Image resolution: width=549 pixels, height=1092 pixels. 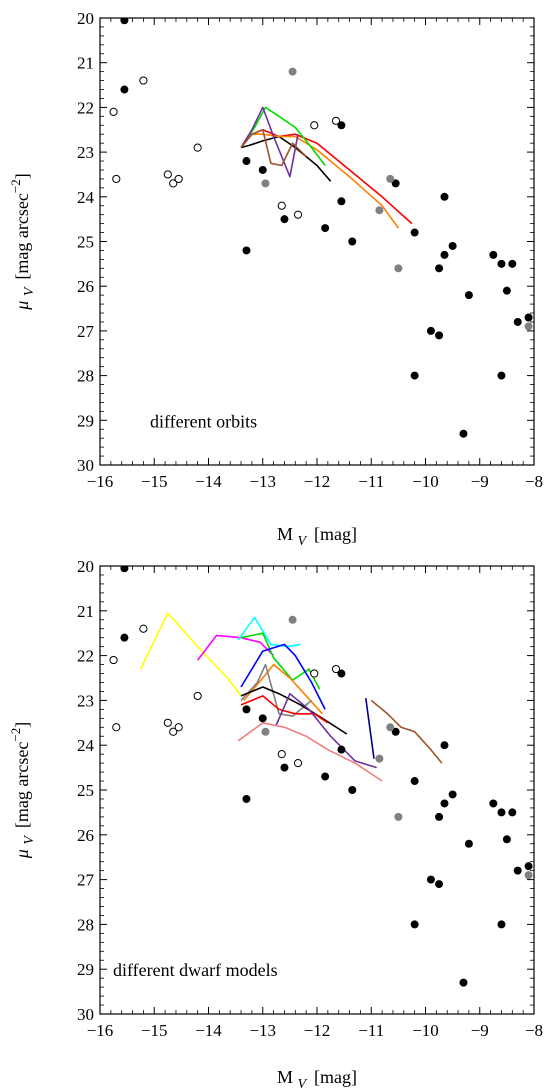 What do you see at coordinates (371, 481) in the screenshot?
I see `x-tick-label: −11` at bounding box center [371, 481].